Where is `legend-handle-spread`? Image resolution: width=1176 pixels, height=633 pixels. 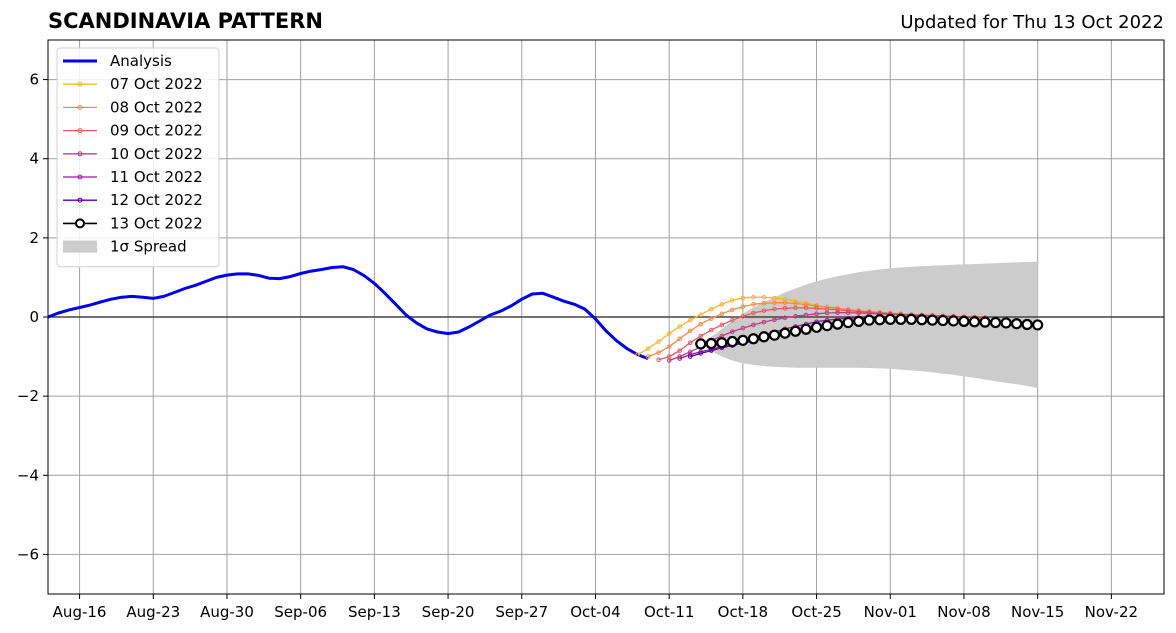 legend-handle-spread is located at coordinates (80, 246).